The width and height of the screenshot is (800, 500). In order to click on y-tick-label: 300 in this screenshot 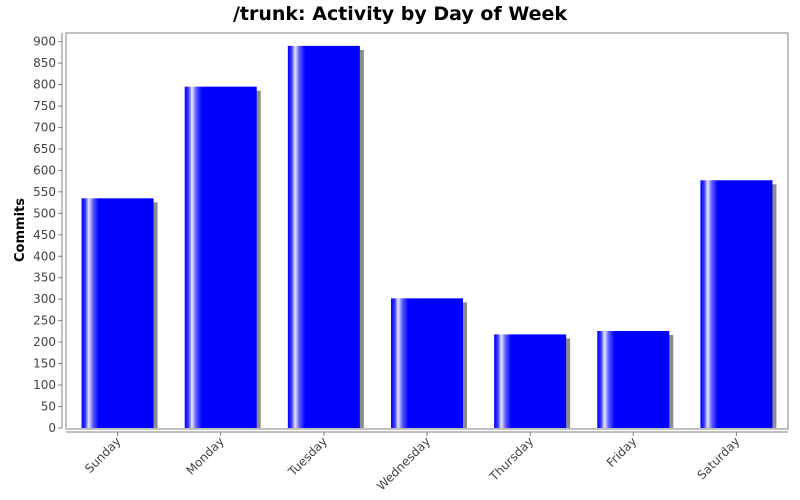, I will do `click(44, 299)`.